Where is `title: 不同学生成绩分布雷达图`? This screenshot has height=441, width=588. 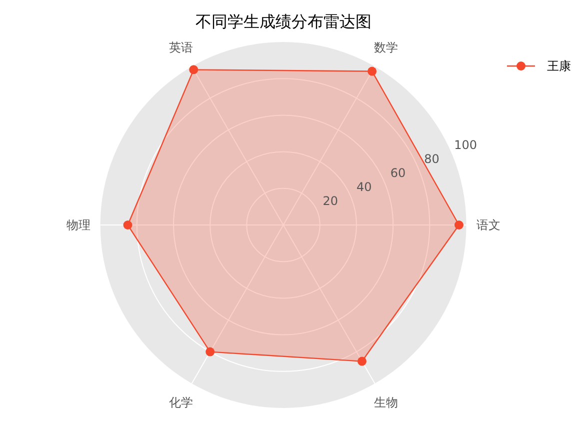 title: 不同学生成绩分布雷达图 is located at coordinates (283, 21).